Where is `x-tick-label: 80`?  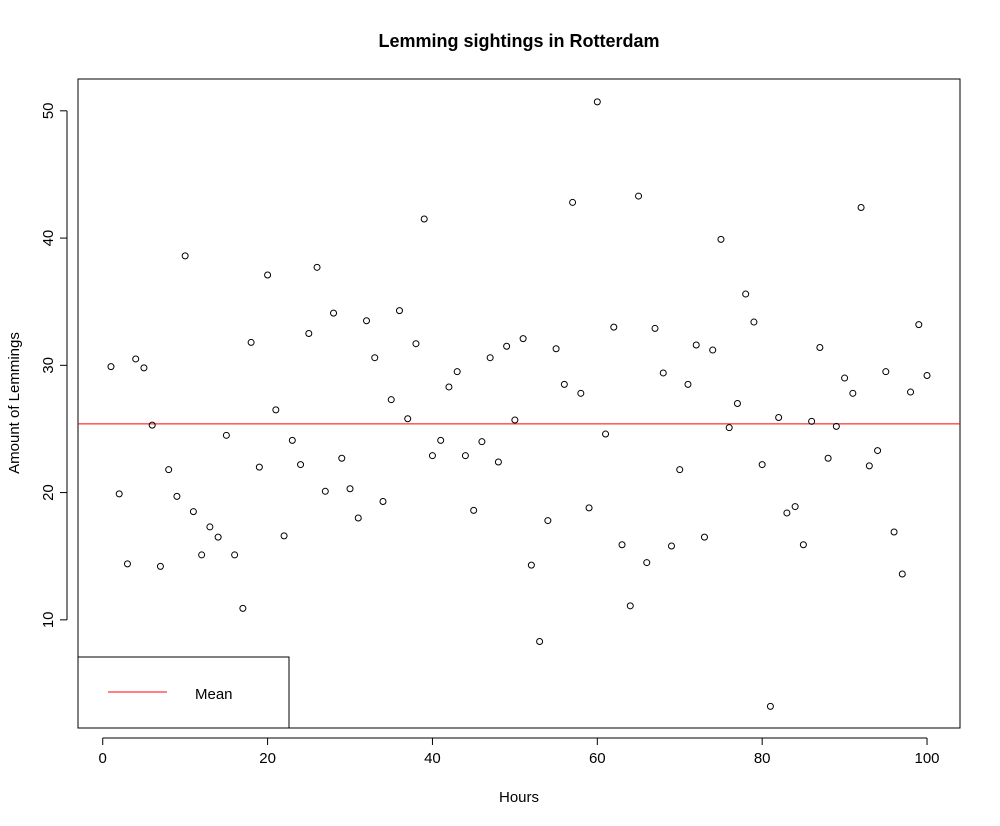 x-tick-label: 80 is located at coordinates (762, 758).